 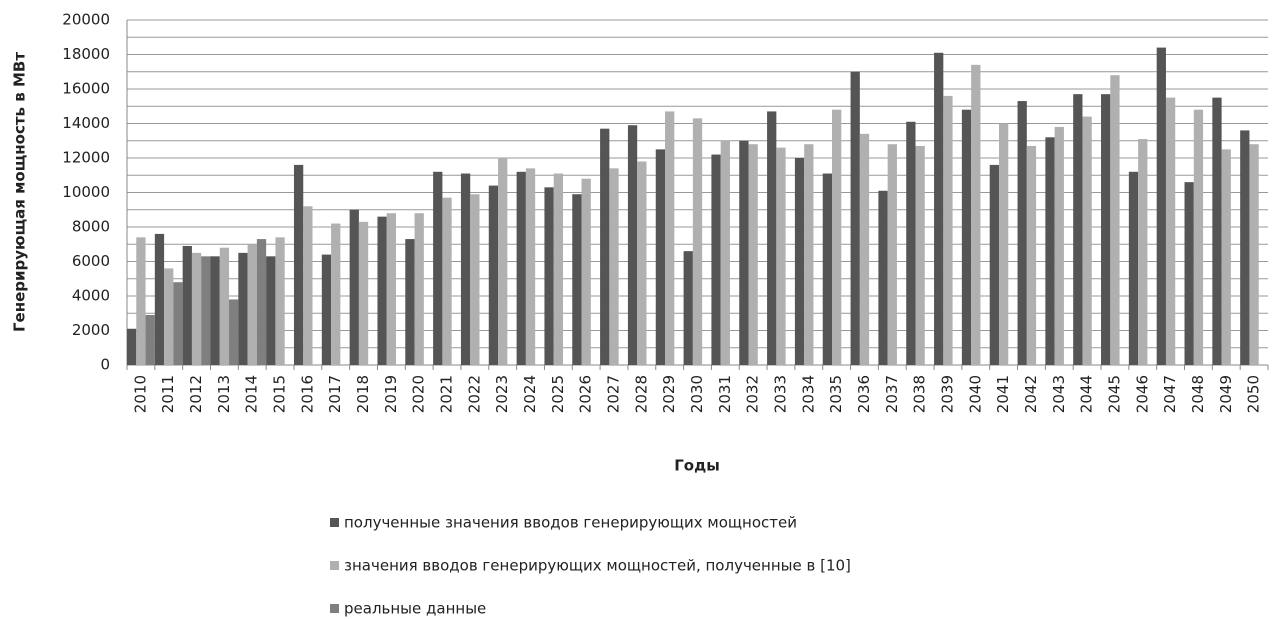 I want to click on x-tick-label: 2032, so click(x=753, y=394).